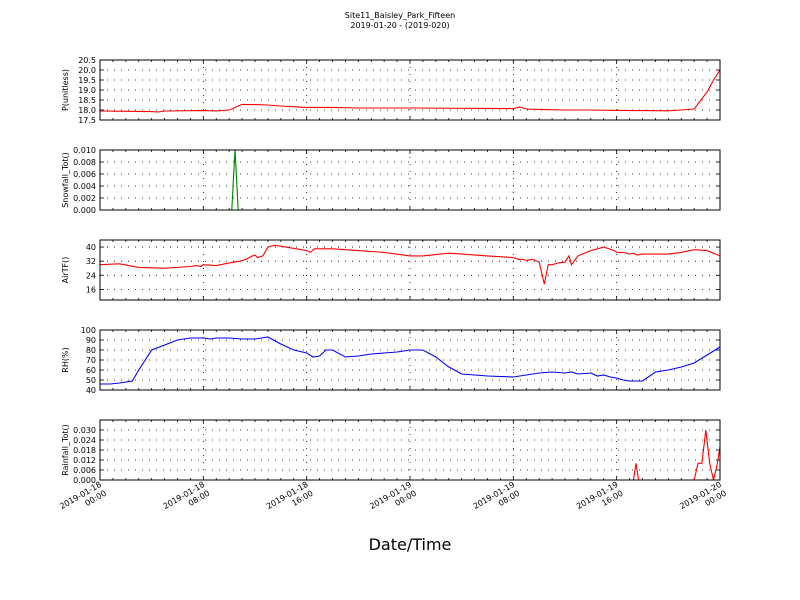 The image size is (800, 600). I want to click on y-tick-label: 24, so click(91, 275).